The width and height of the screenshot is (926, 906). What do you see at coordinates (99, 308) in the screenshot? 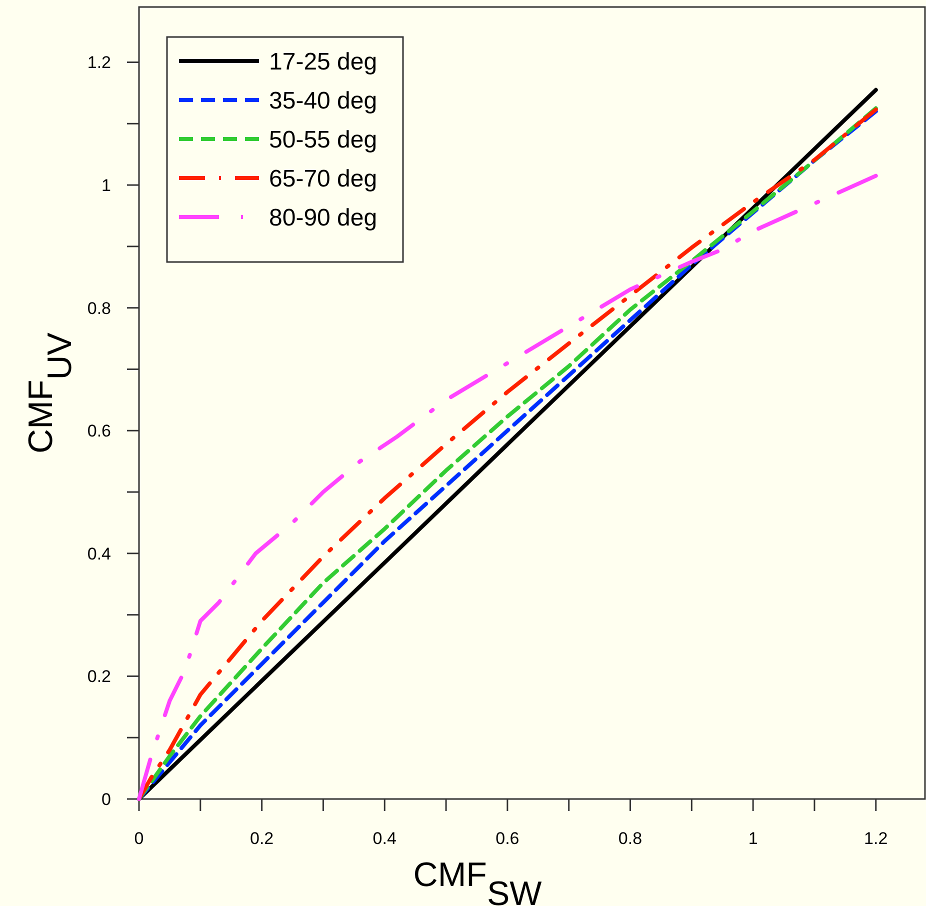
I see `y-tick-label: 0.8` at bounding box center [99, 308].